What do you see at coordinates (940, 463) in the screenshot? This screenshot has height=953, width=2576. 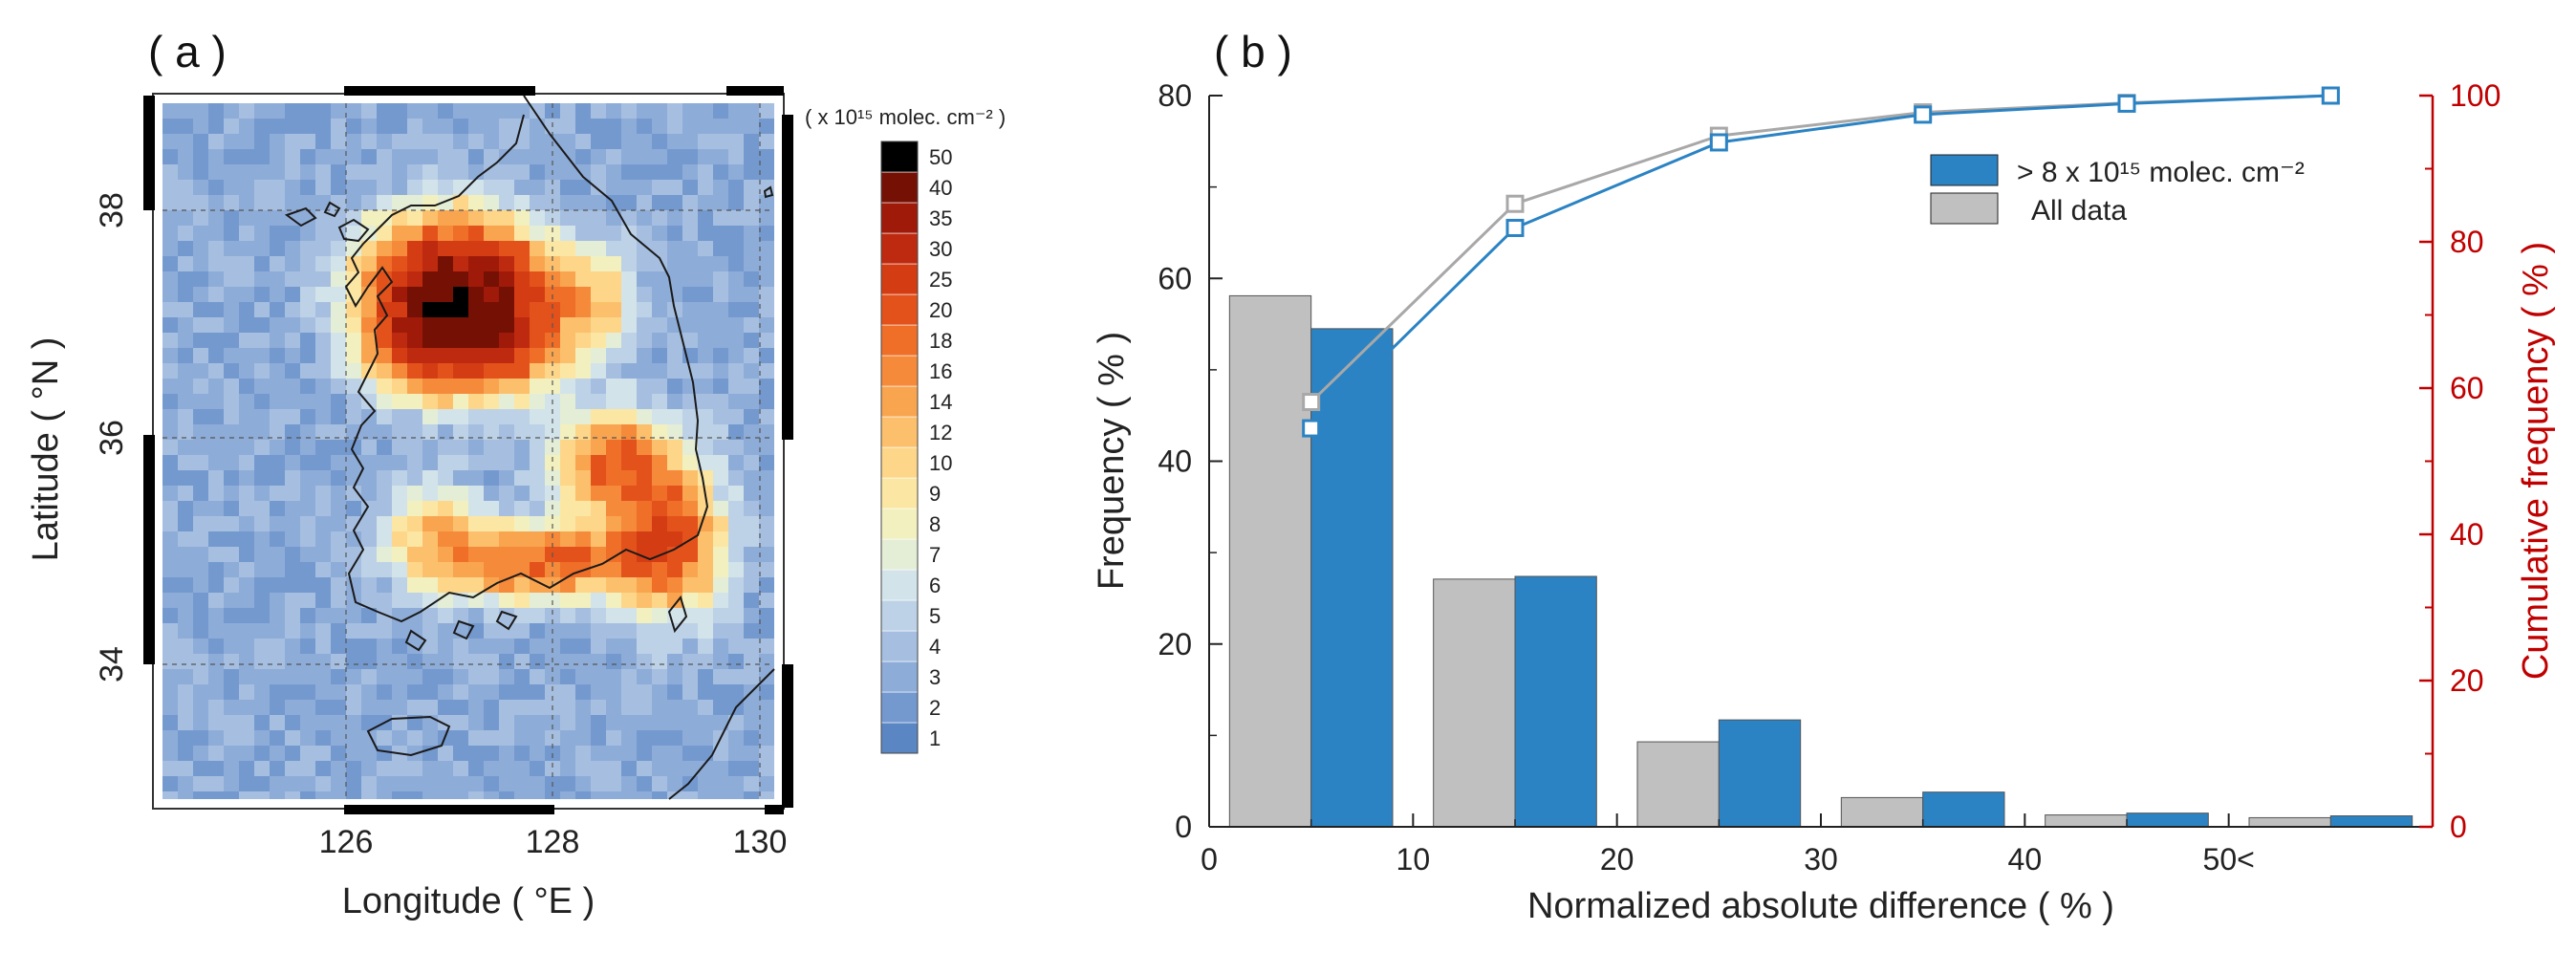 I see `colorbar-label-10: 10` at bounding box center [940, 463].